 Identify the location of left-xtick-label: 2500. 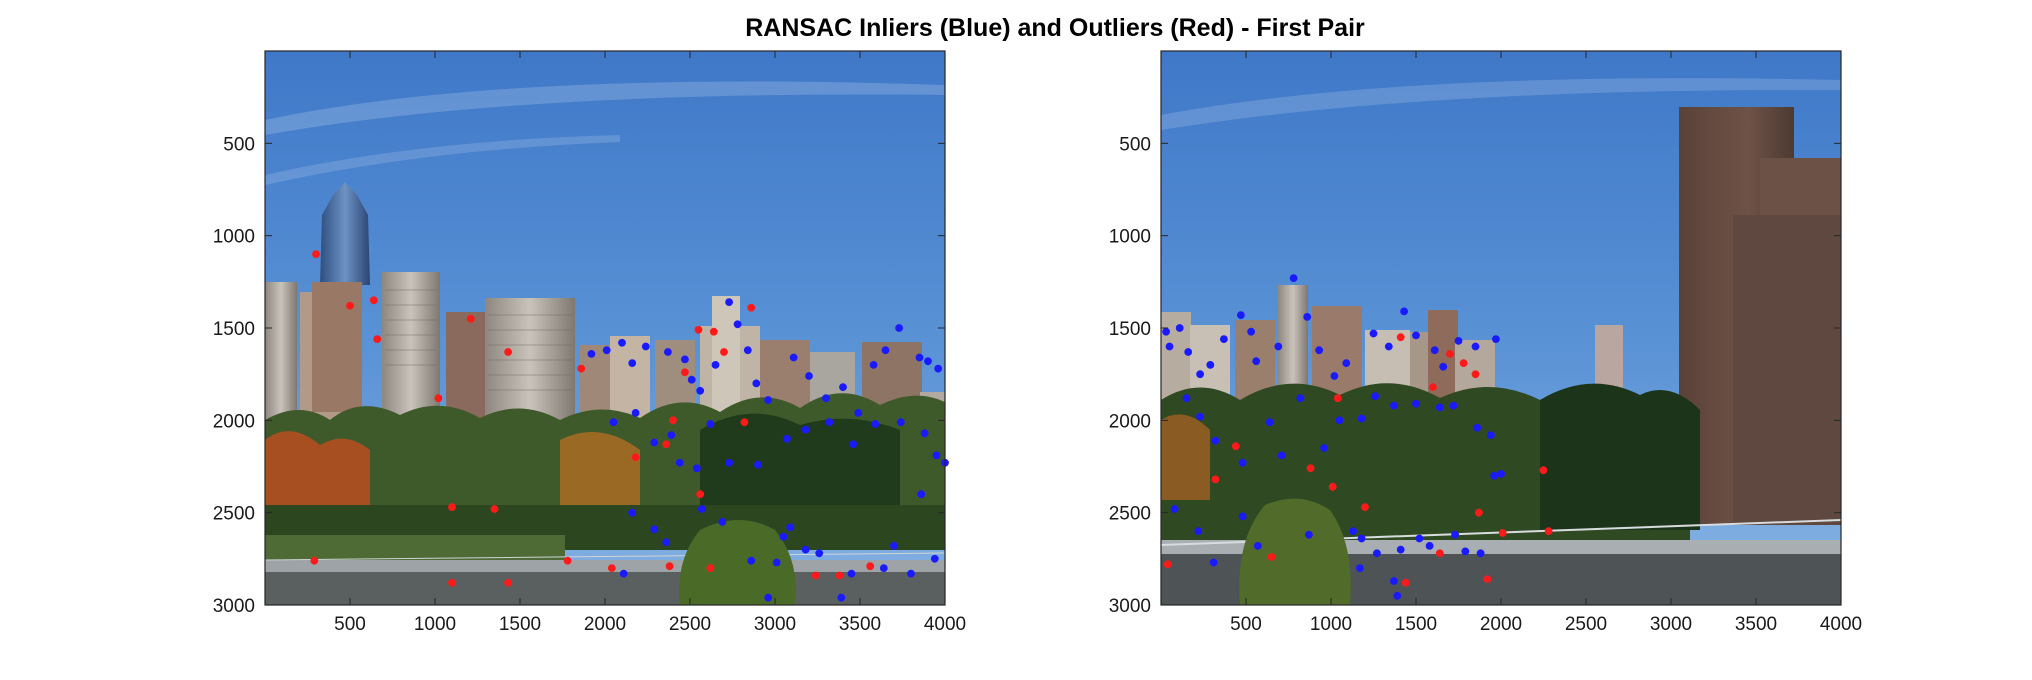
(690, 624).